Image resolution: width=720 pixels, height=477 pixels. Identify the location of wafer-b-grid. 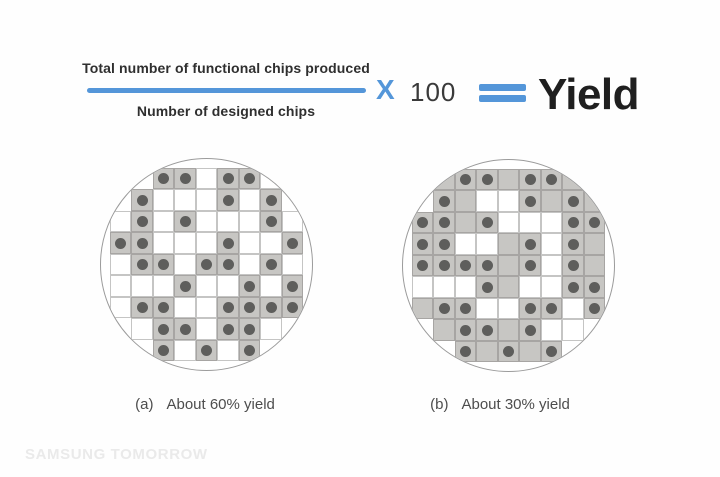
(508, 265).